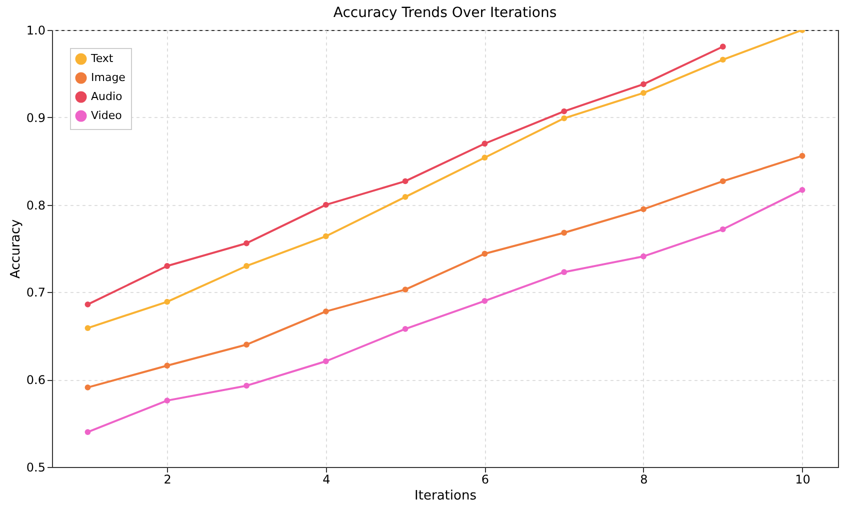  I want to click on x-tick-label: 4, so click(326, 479).